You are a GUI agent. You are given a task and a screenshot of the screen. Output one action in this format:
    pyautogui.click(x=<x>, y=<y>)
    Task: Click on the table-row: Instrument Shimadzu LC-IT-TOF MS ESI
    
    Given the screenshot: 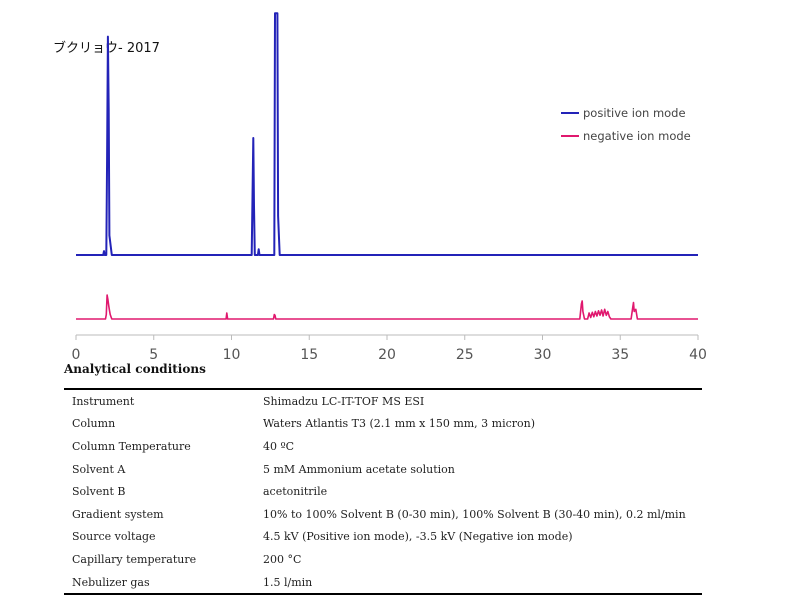 What is the action you would take?
    pyautogui.click(x=383, y=401)
    